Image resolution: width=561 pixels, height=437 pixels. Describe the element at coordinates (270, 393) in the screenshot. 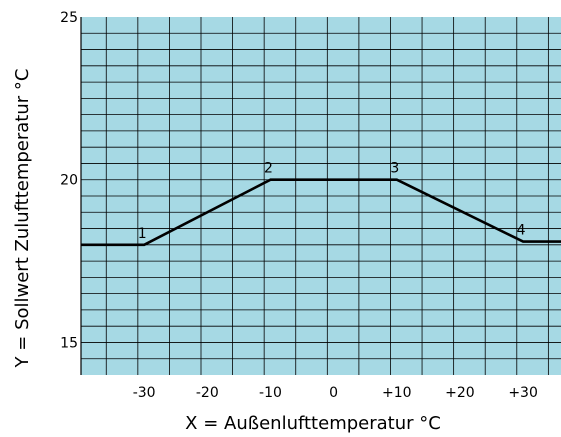

I see `x-tick-label: -10` at that location.